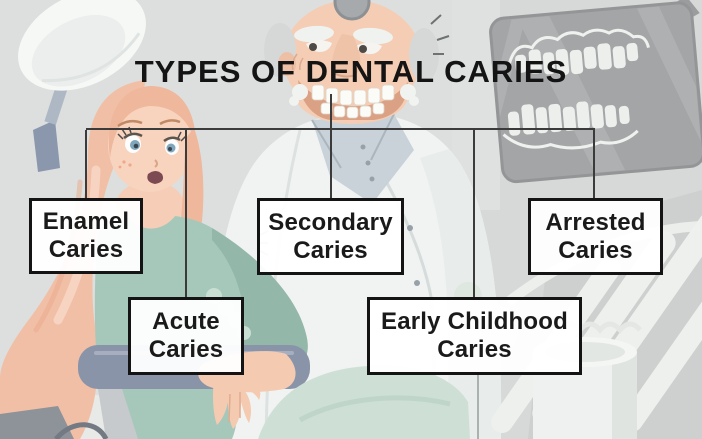  Describe the element at coordinates (576, 59) in the screenshot. I see `xray-upper-teeth` at that location.